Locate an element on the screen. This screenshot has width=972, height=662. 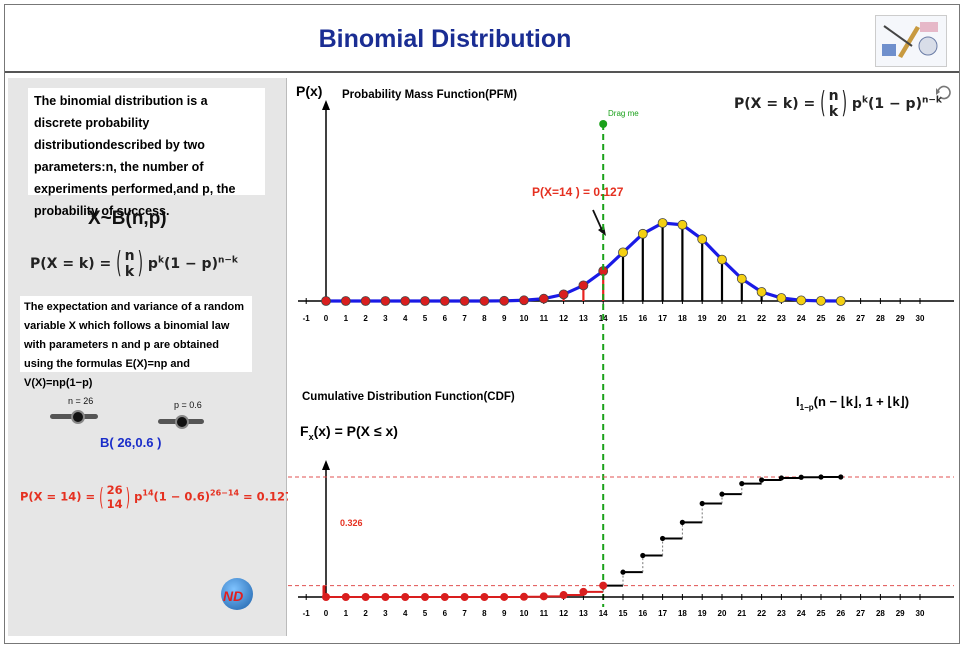
cdf-tick-label: -1 is located at coordinates (307, 613).